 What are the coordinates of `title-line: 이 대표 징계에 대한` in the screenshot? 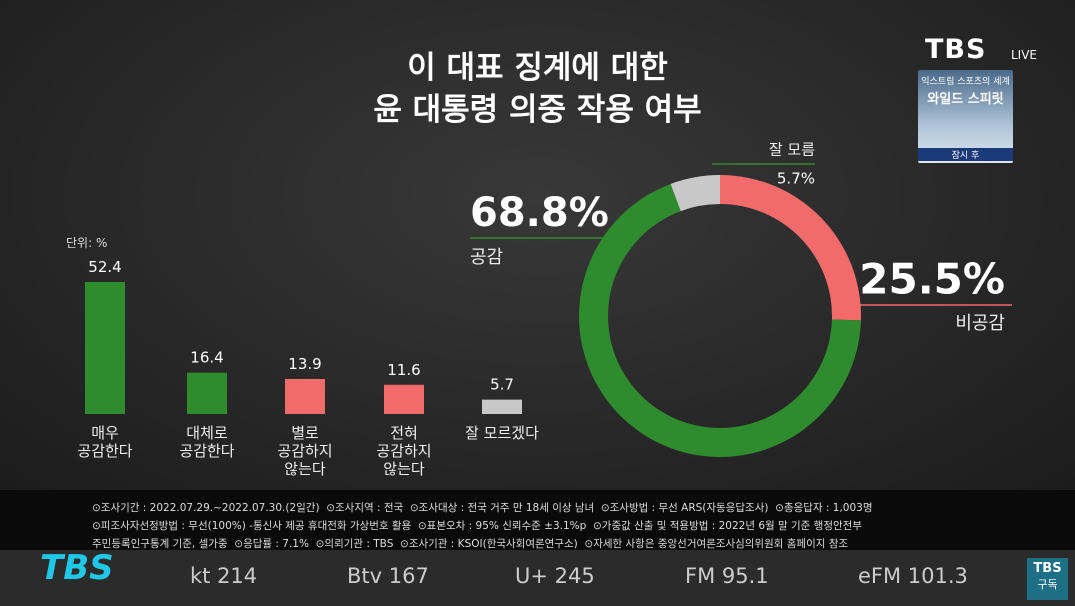 It's located at (537, 68).